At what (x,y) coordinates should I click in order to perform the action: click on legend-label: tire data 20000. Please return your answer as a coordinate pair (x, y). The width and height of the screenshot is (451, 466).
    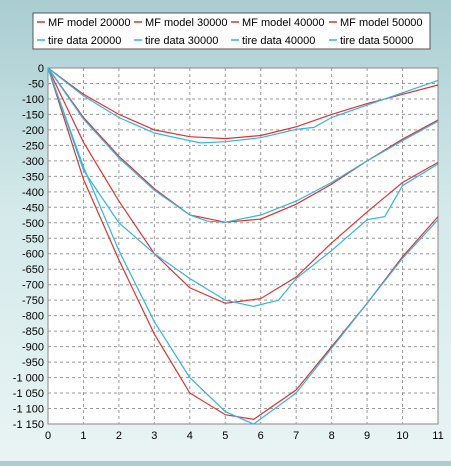
    Looking at the image, I should click on (84, 41).